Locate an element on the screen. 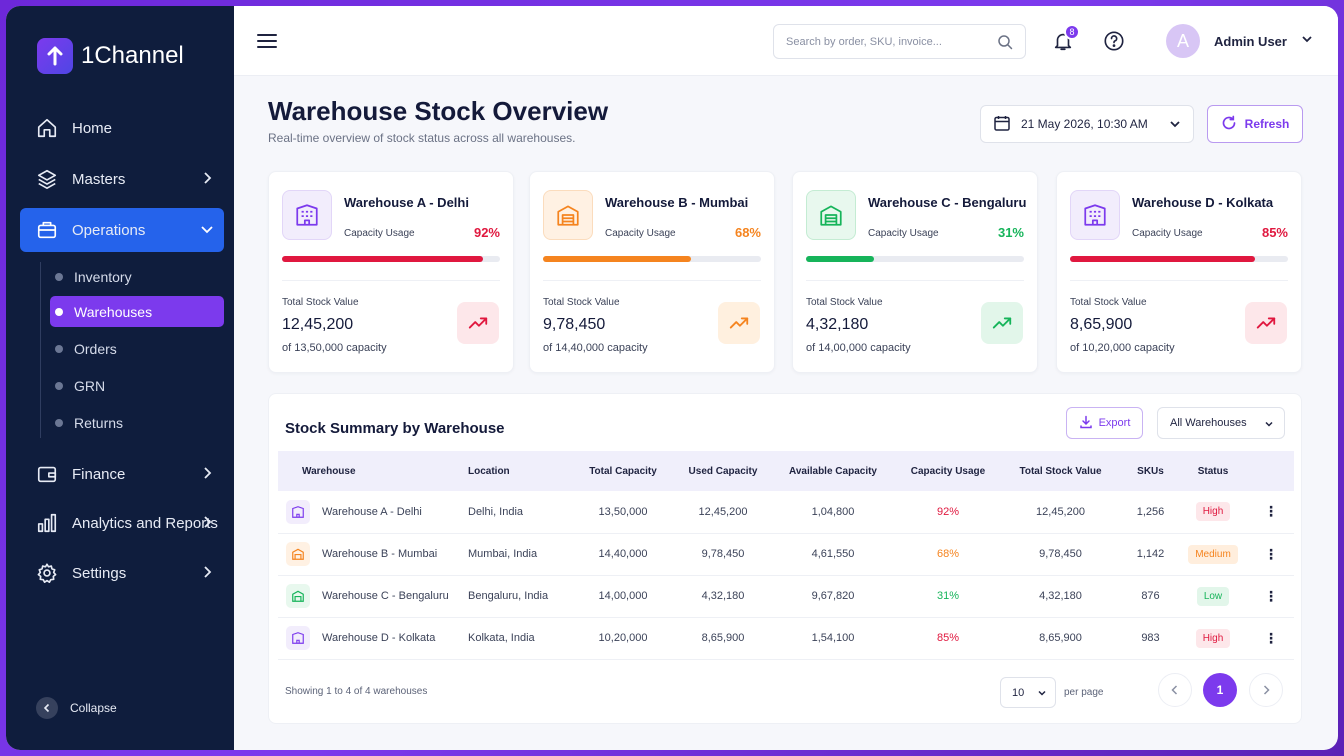 The width and height of the screenshot is (1344, 756). column-header: Total Stock Value is located at coordinates (1060, 471).